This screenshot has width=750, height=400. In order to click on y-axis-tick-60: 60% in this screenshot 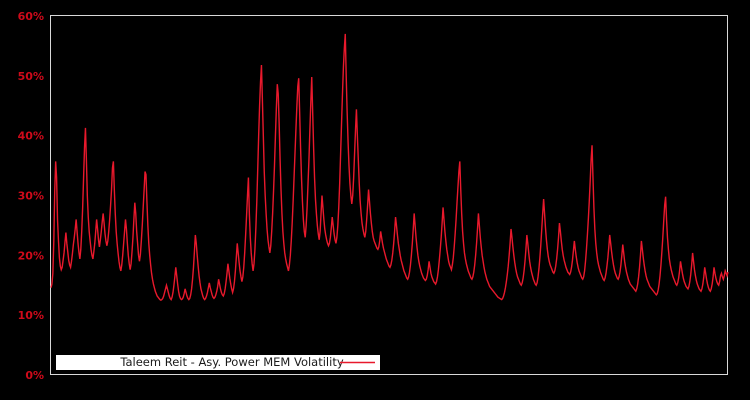, I will do `click(31, 16)`.